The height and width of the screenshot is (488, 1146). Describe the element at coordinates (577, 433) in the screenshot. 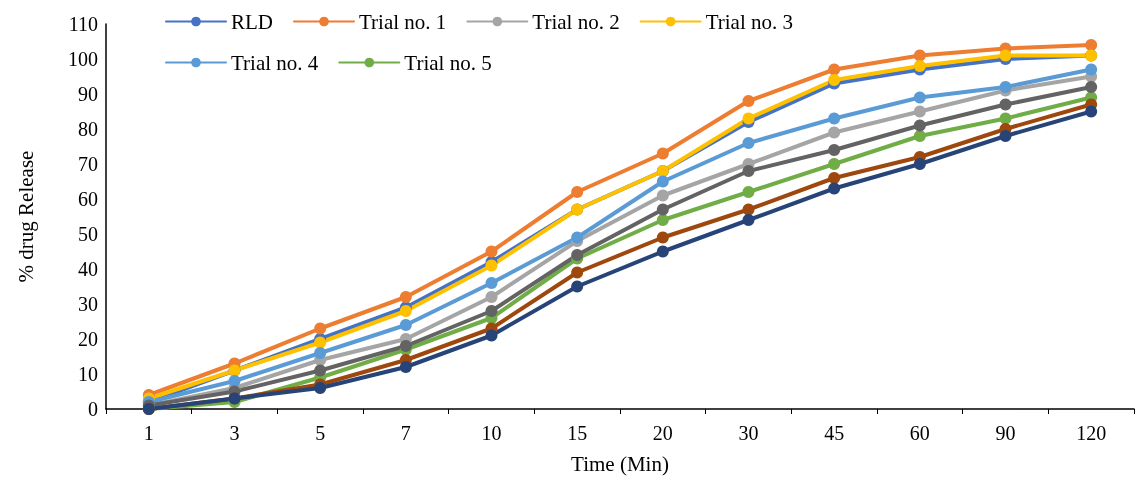

I see `x-tick-label: 15` at that location.